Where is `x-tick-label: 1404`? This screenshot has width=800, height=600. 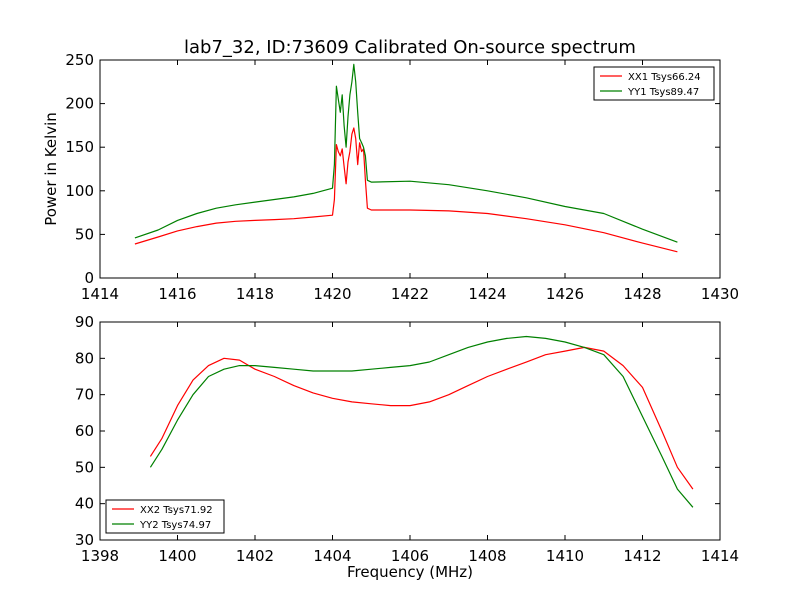
x-tick-label: 1404 is located at coordinates (332, 556).